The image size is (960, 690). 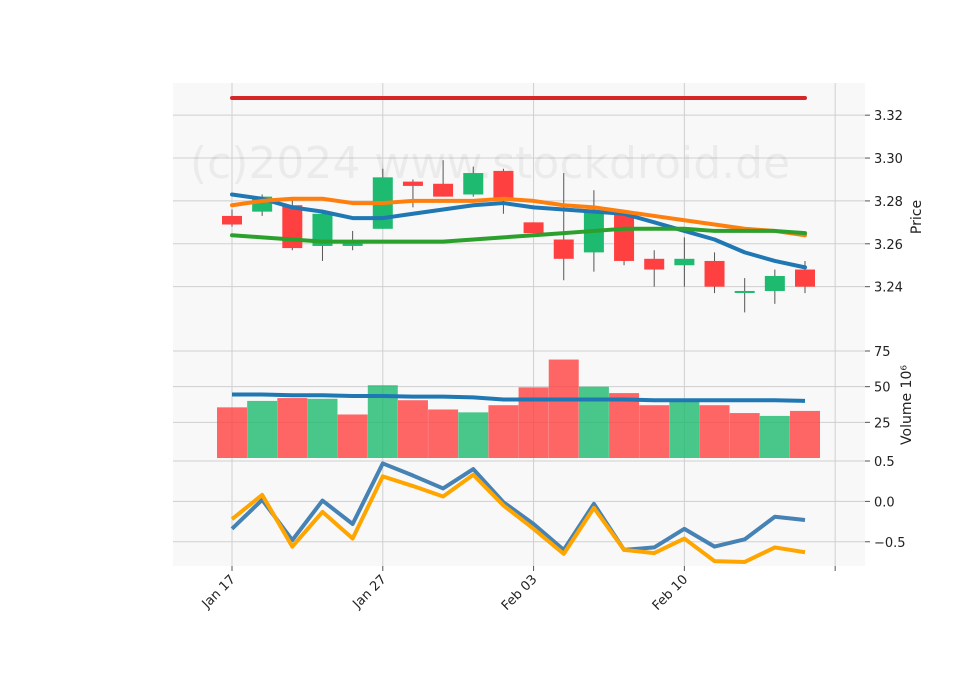 What do you see at coordinates (519, 397) in the screenshot?
I see `volume-average-line` at bounding box center [519, 397].